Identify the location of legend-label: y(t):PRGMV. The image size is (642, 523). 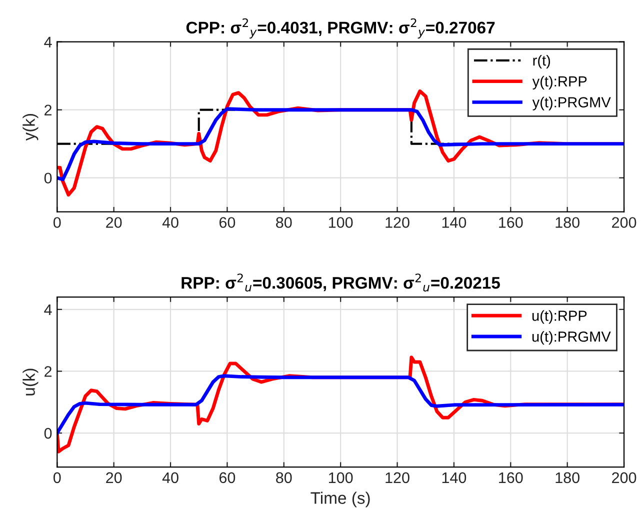
(571, 103).